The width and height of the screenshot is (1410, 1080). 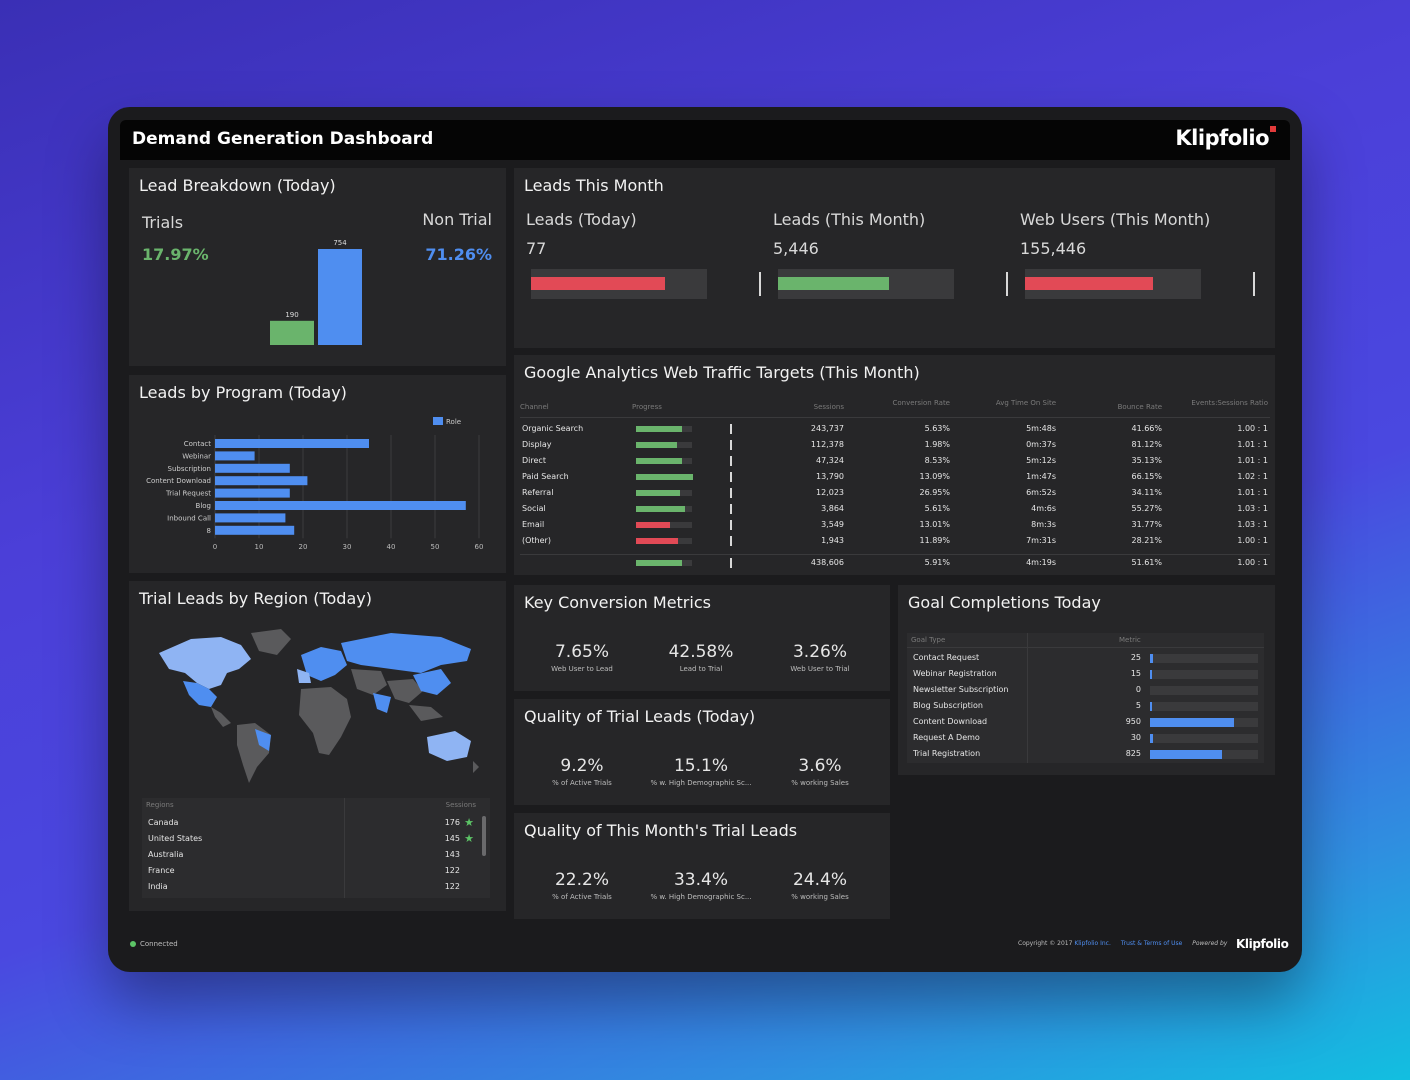 I want to click on ga-column-header: Sessions, so click(x=828, y=407).